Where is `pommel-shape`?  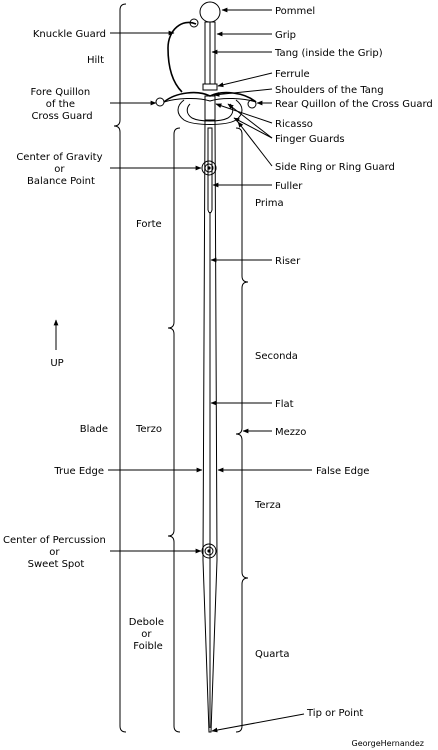 pommel-shape is located at coordinates (210, 12).